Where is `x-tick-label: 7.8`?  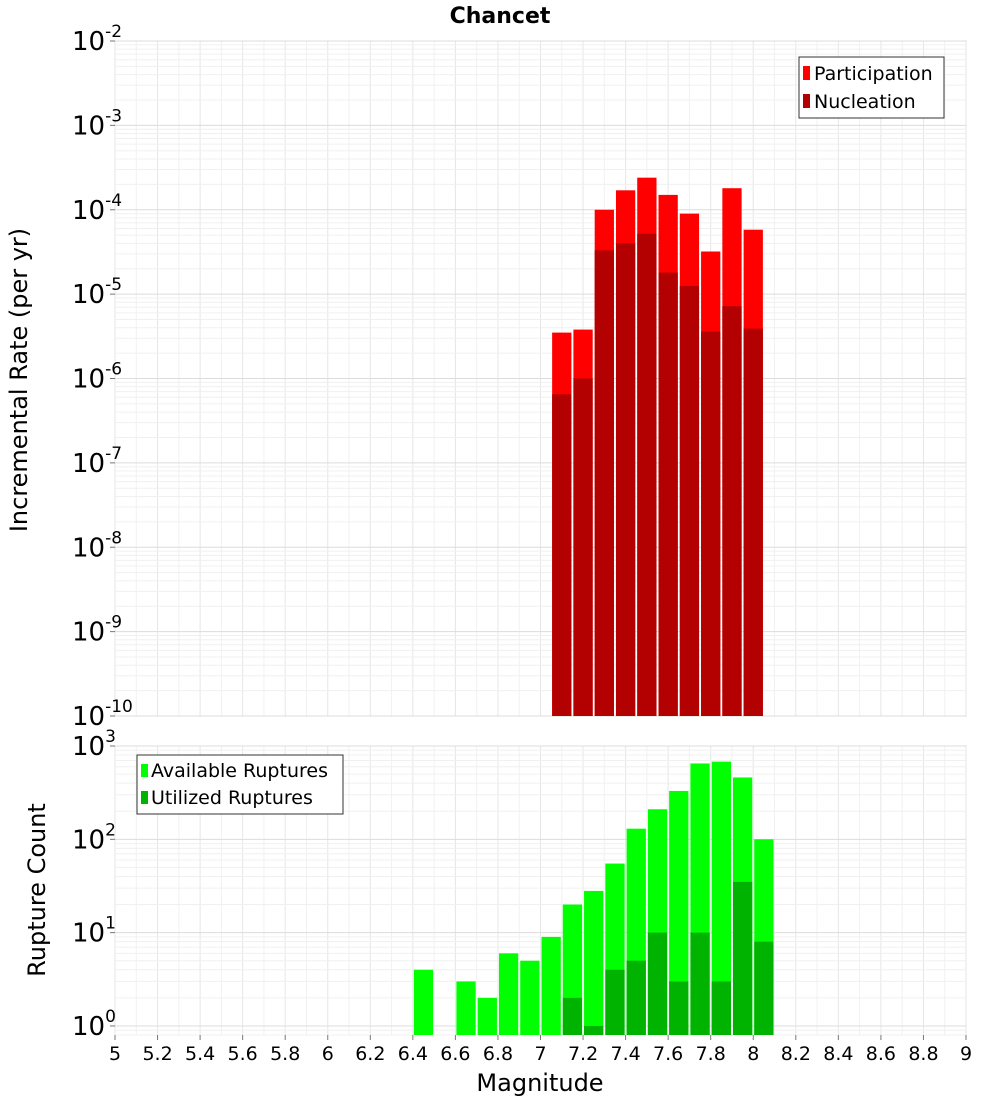
x-tick-label: 7.8 is located at coordinates (711, 1054).